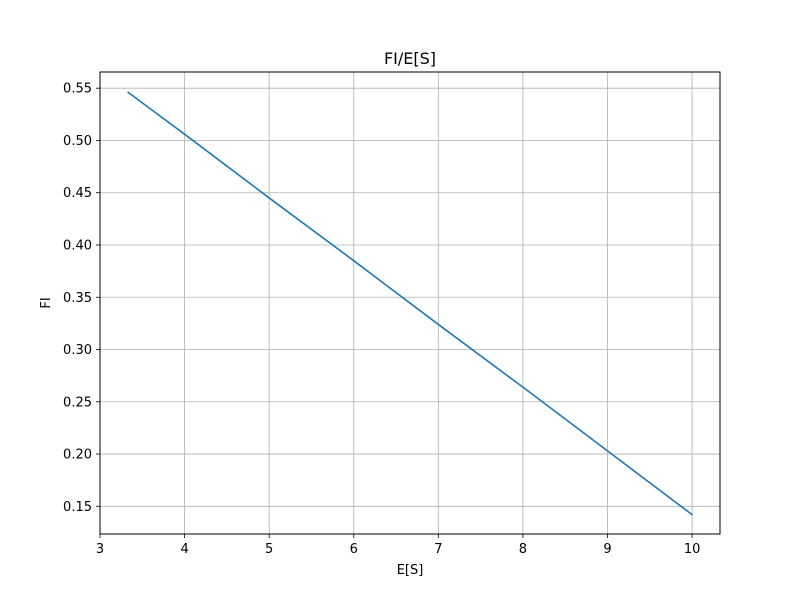 The height and width of the screenshot is (604, 800). Describe the element at coordinates (410, 58) in the screenshot. I see `chart-title: FI/E[S]` at that location.